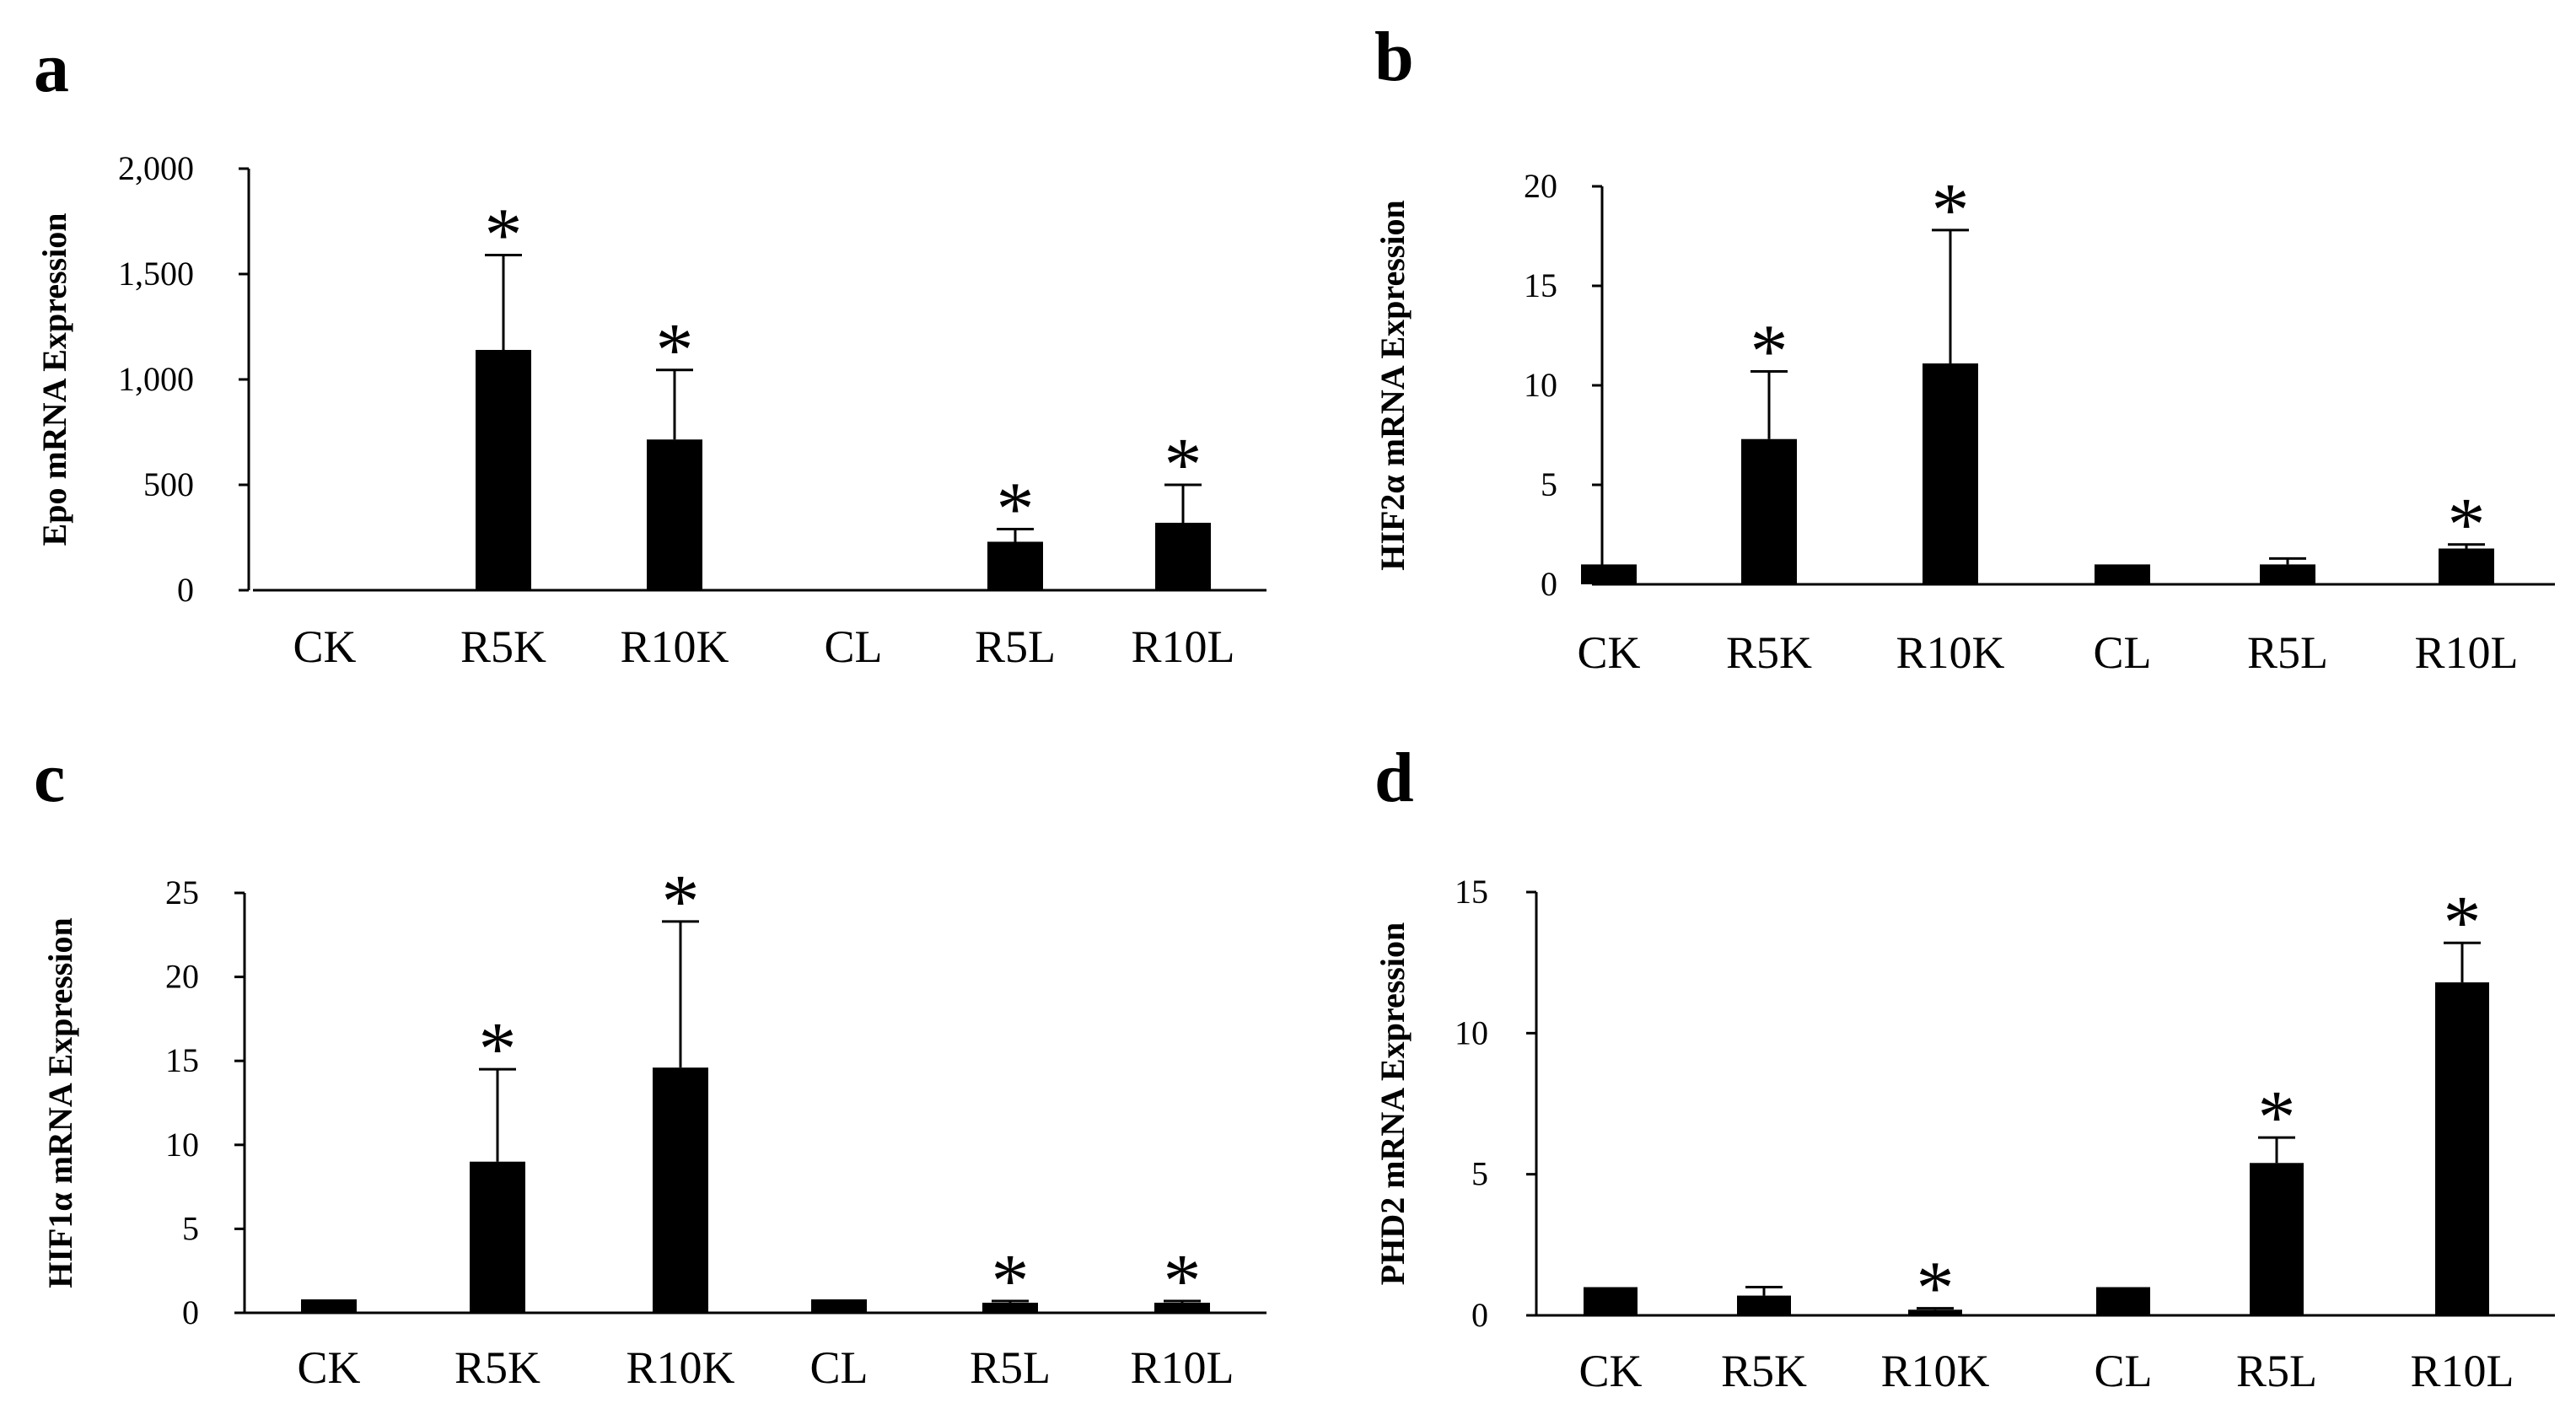 The width and height of the screenshot is (2576, 1414). I want to click on panel-letter: b, so click(1394, 57).